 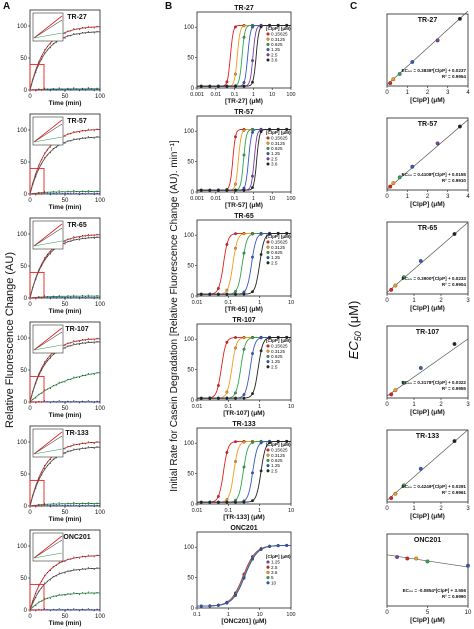 What do you see at coordinates (454, 180) in the screenshot?
I see `ec50-r2: R² = 0.9910` at bounding box center [454, 180].